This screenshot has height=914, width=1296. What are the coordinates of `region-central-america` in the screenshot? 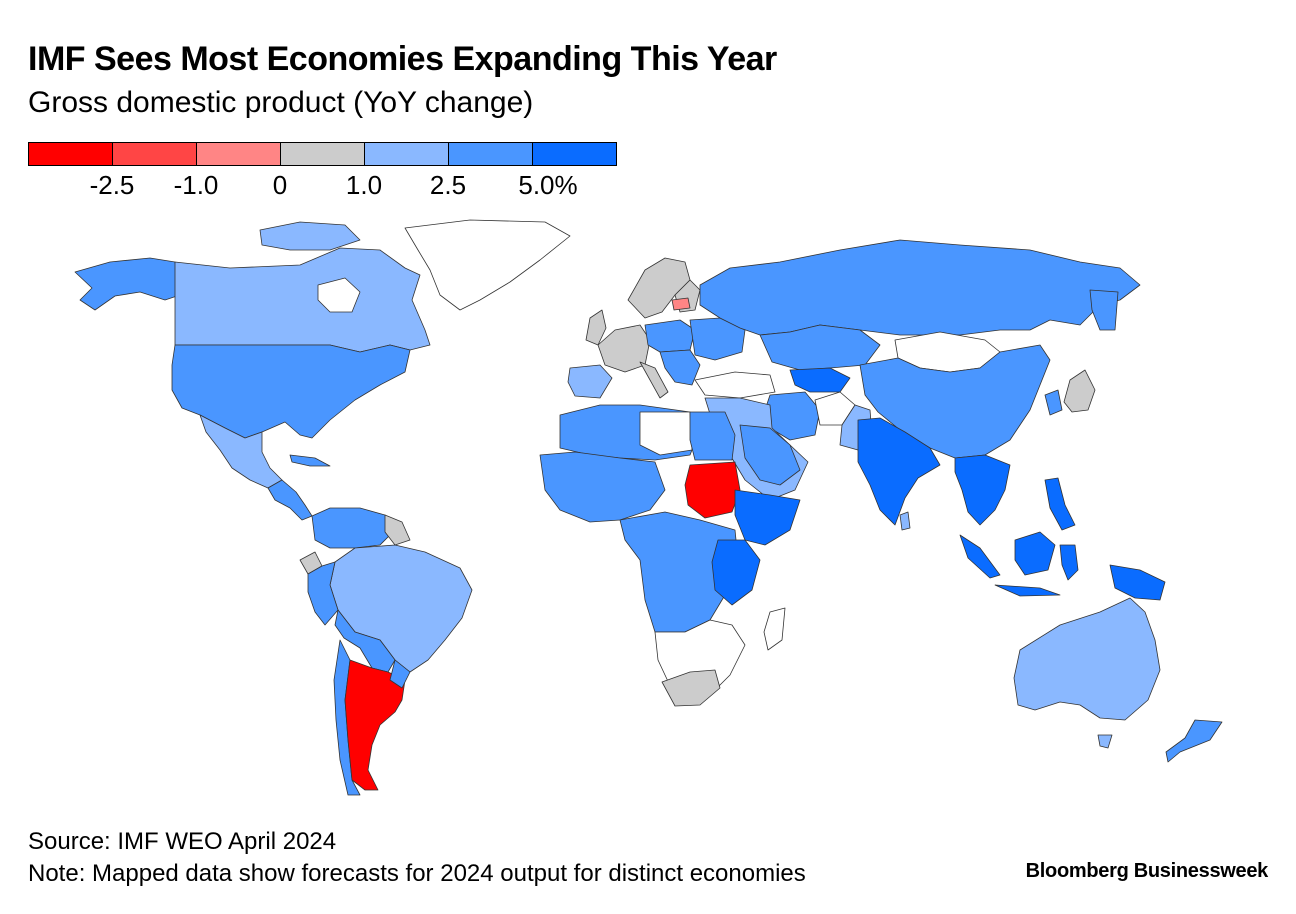 It's located at (290, 500).